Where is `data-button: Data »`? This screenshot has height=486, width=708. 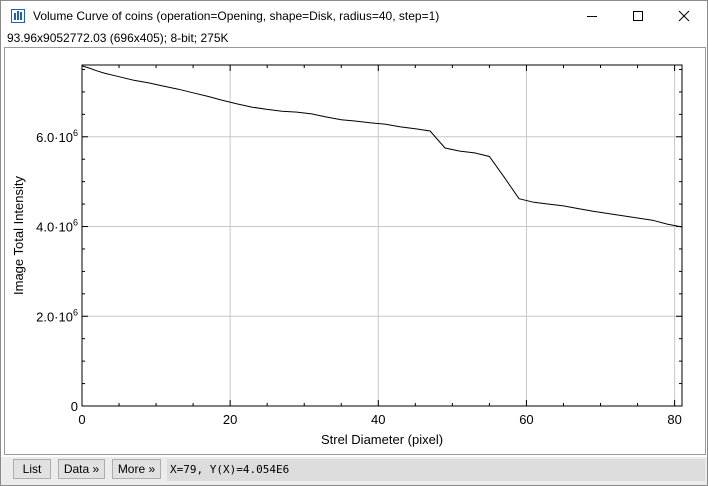
data-button: Data » is located at coordinates (81, 469).